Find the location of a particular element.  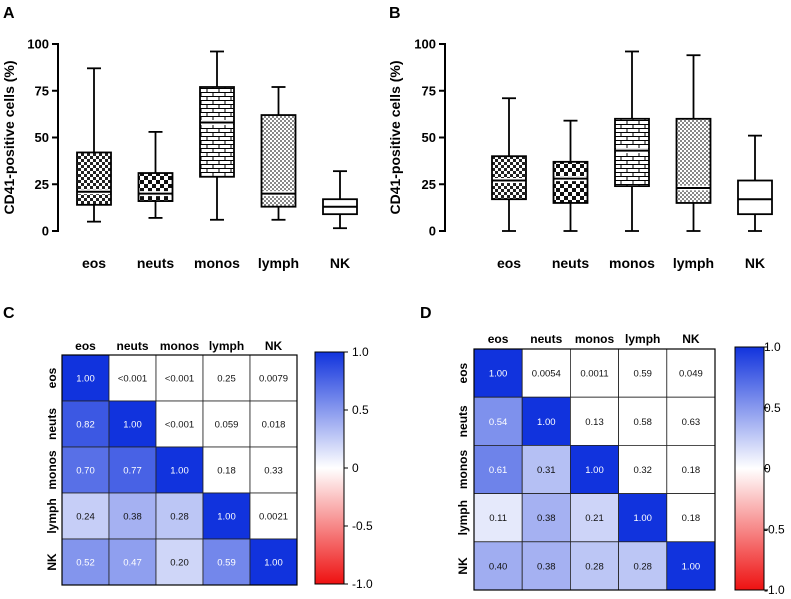

panel-a-category-label-eos: eos is located at coordinates (94, 263).